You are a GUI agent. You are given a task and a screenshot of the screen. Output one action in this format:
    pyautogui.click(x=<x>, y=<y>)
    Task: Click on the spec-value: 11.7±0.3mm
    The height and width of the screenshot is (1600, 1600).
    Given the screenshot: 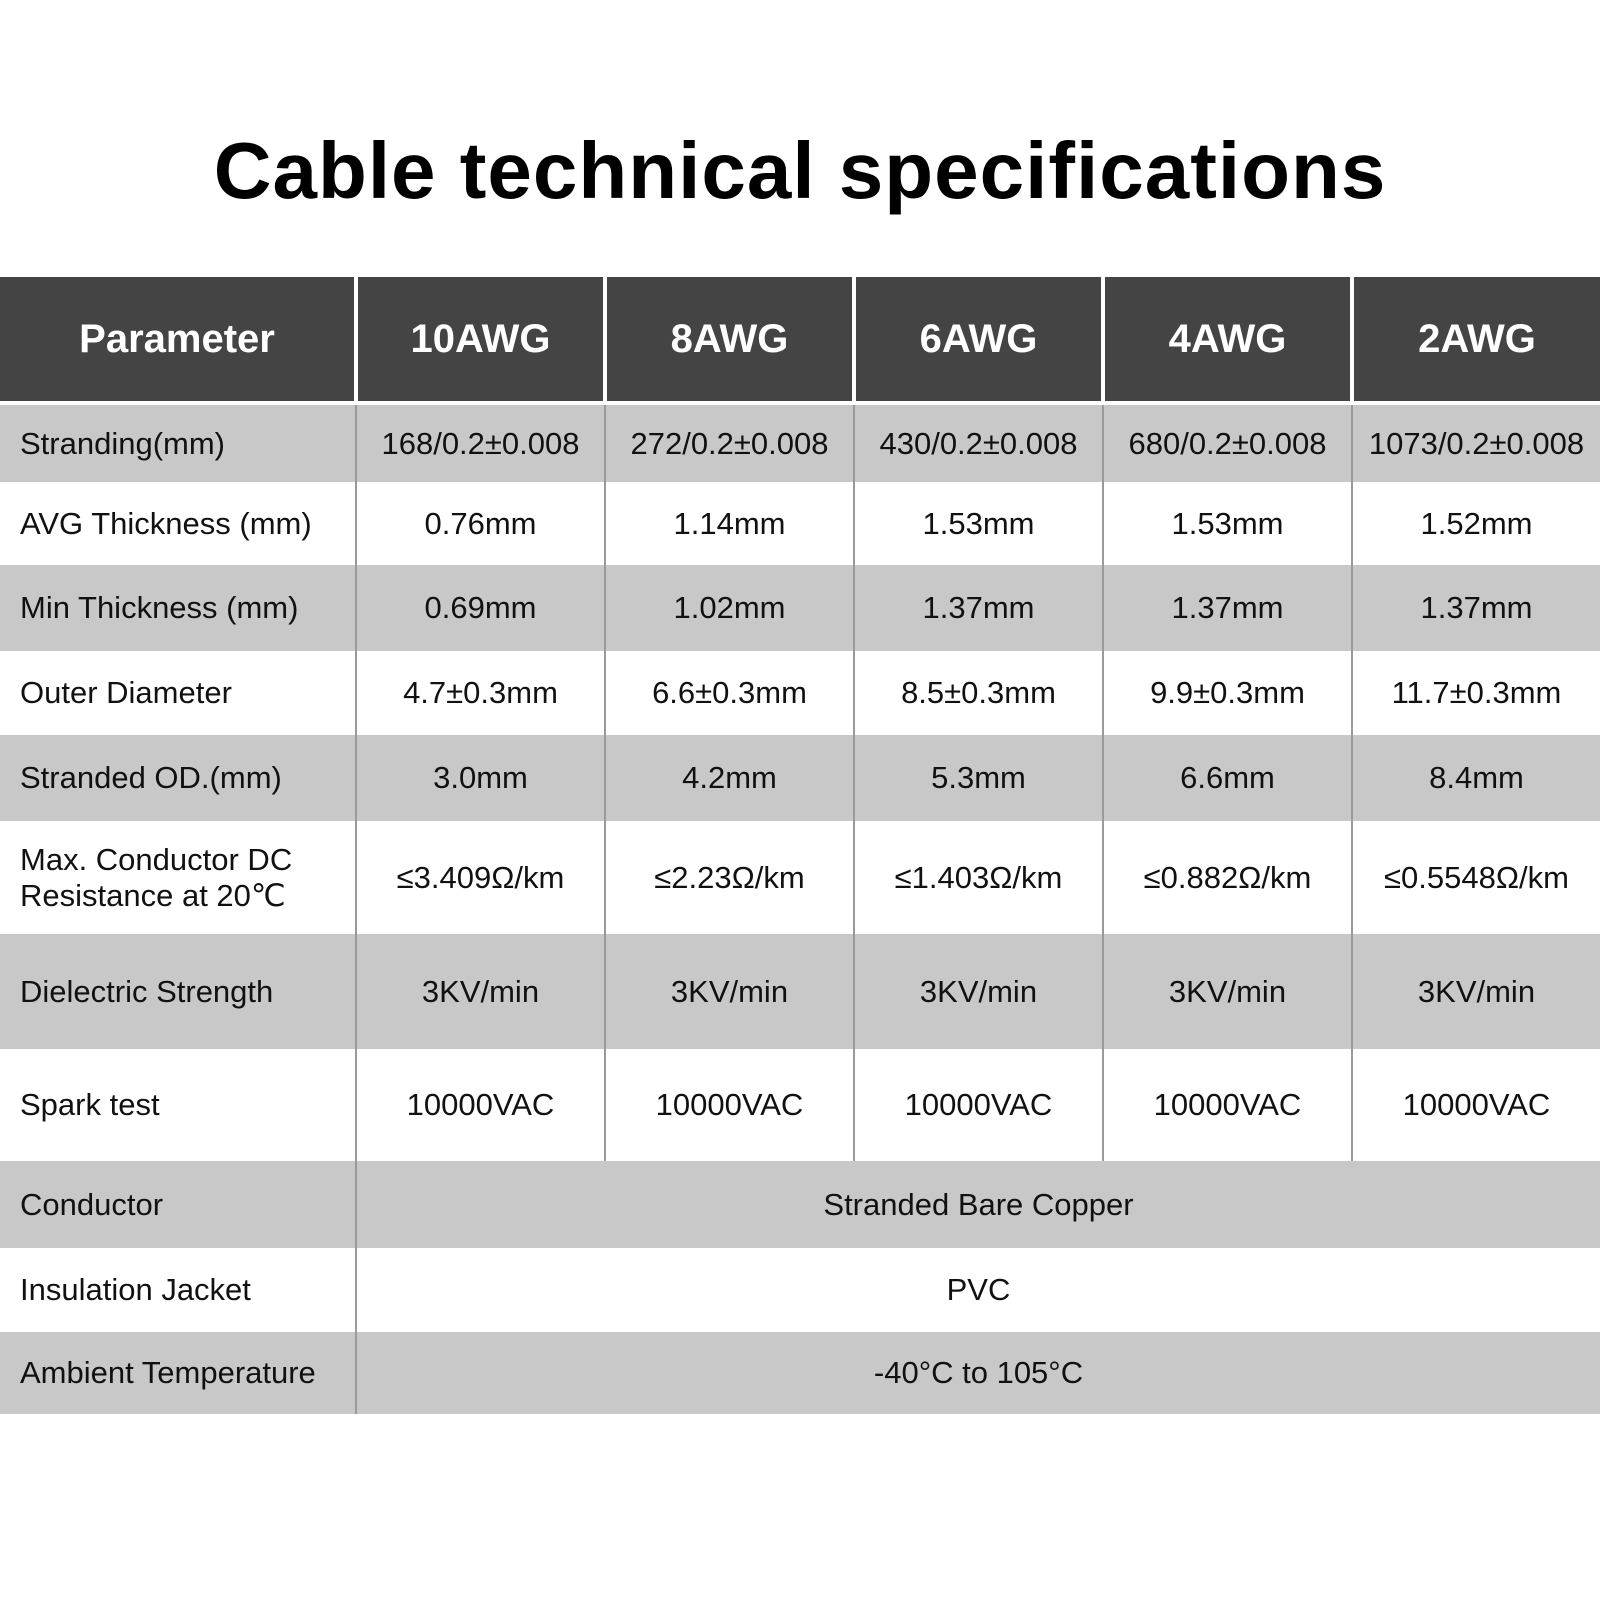 What is the action you would take?
    pyautogui.click(x=1475, y=693)
    